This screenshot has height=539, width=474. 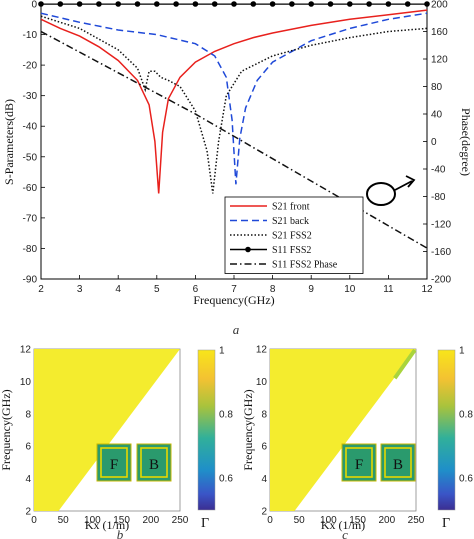 I want to click on panel-a-y2-tick-label: 0, so click(x=434, y=142).